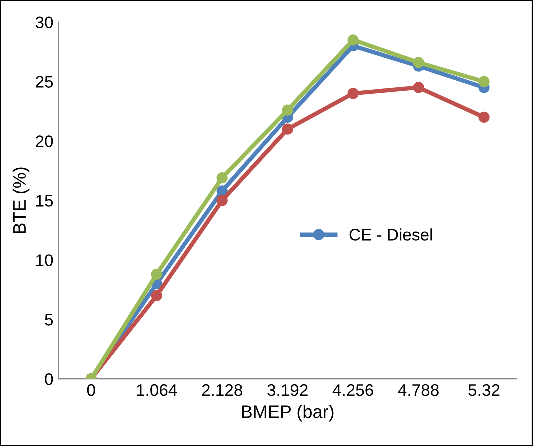 The image size is (533, 446). I want to click on y-tick-label: 30, so click(45, 22).